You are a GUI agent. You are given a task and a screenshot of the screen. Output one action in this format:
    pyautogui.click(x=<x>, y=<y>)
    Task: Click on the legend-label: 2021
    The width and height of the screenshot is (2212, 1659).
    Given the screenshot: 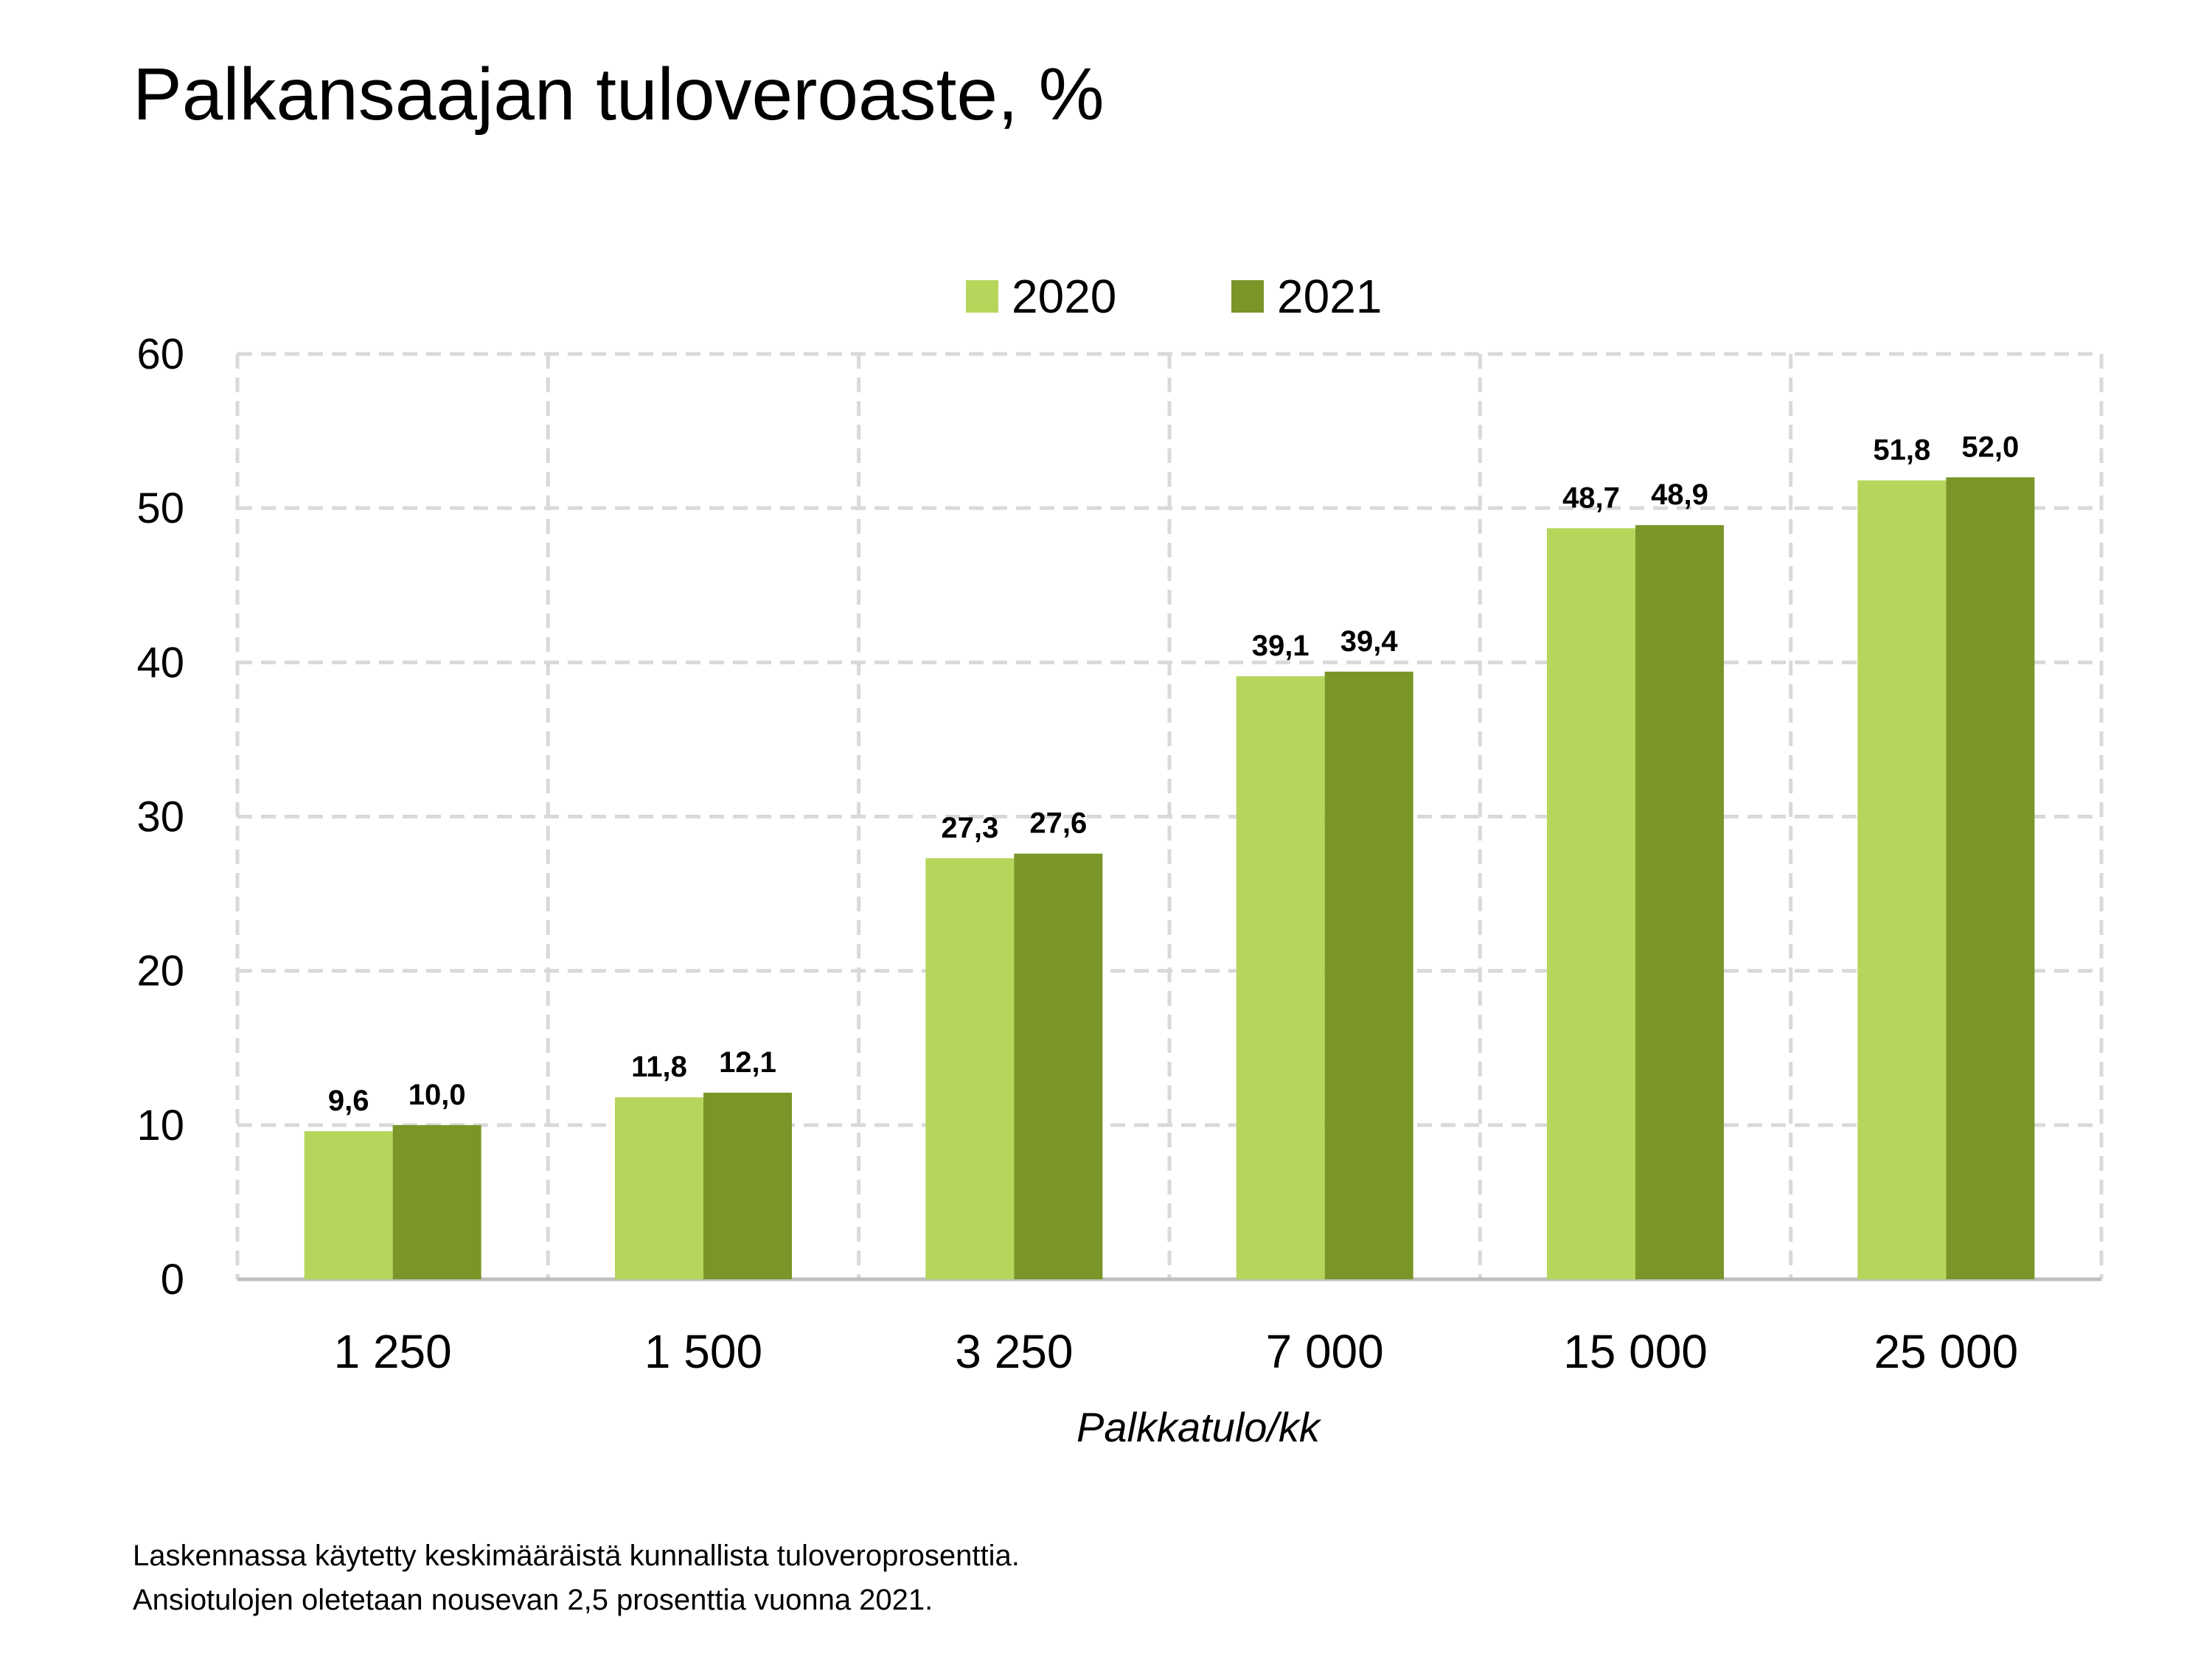 What is the action you would take?
    pyautogui.click(x=1329, y=296)
    